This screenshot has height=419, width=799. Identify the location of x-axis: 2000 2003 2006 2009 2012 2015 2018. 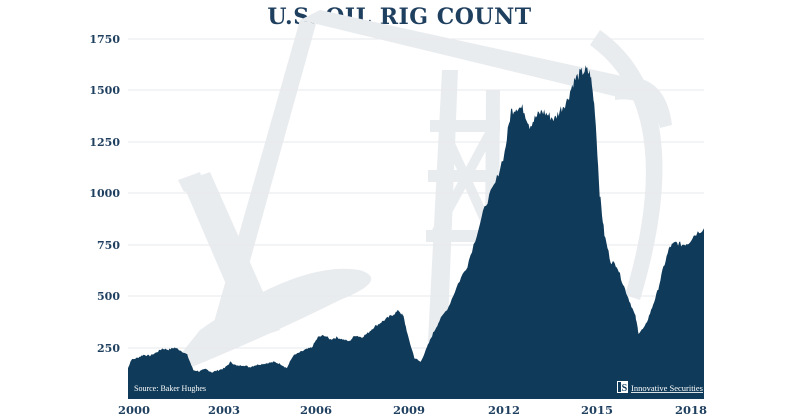
(412, 410).